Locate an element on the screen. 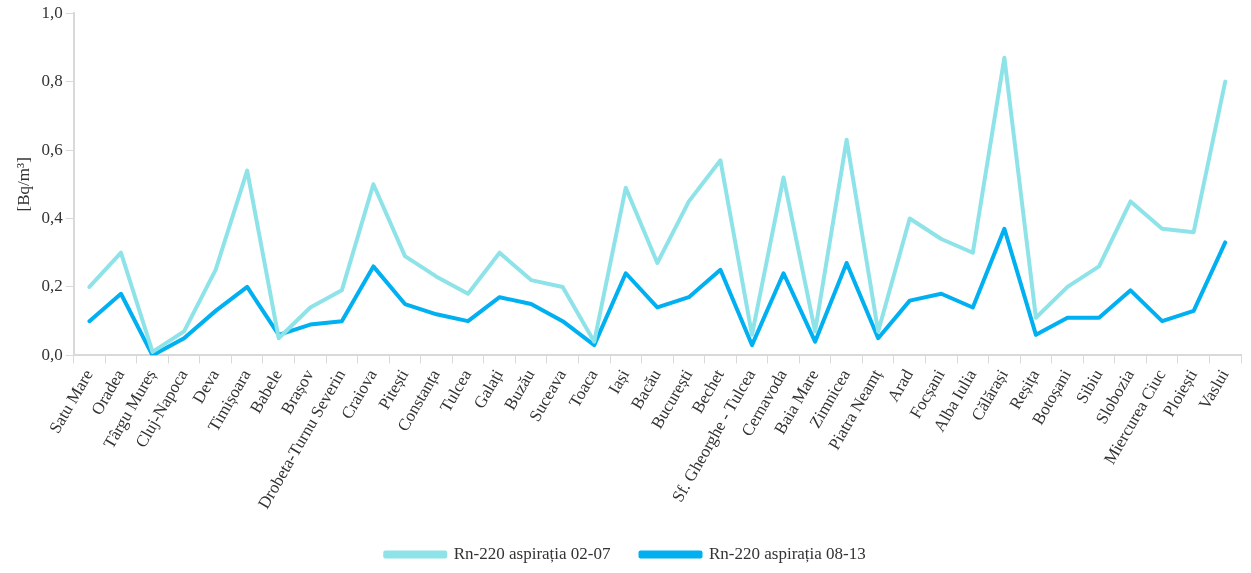  legend-label: Rn-220 aspirația 02-07 is located at coordinates (532, 553).